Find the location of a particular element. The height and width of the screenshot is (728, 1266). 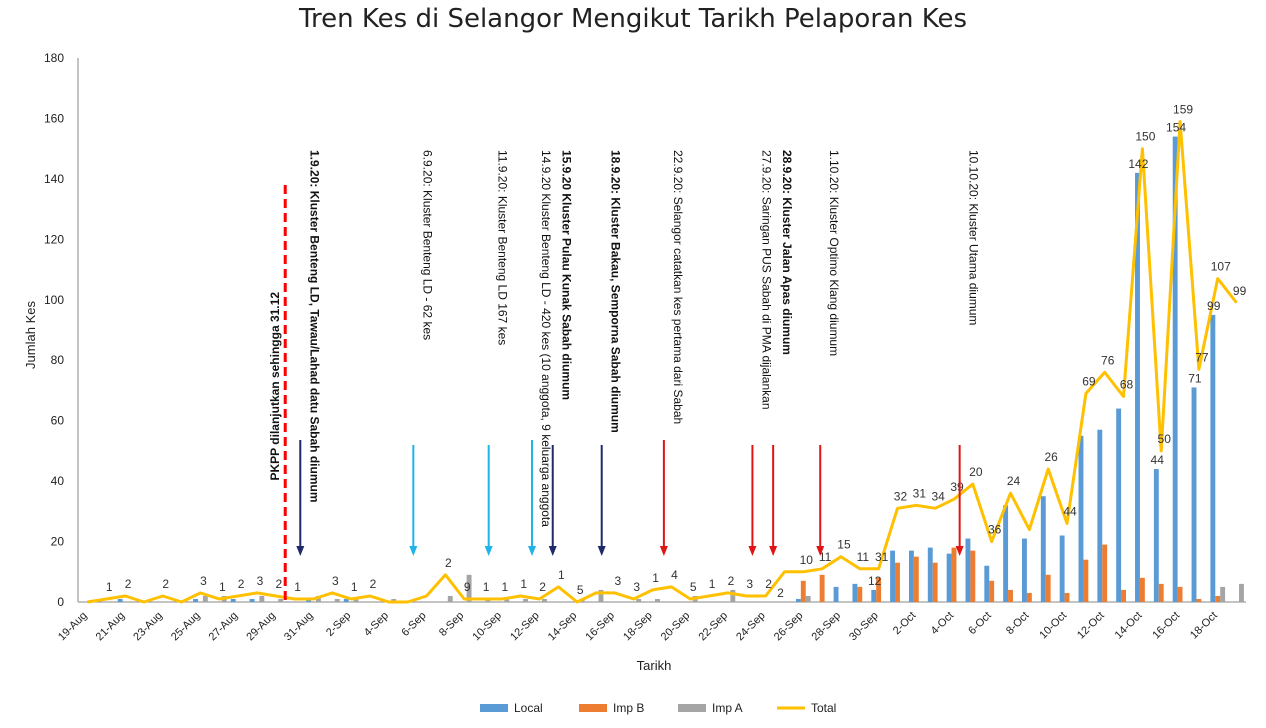

x-tick-label: 18-Sep is located at coordinates (638, 627).